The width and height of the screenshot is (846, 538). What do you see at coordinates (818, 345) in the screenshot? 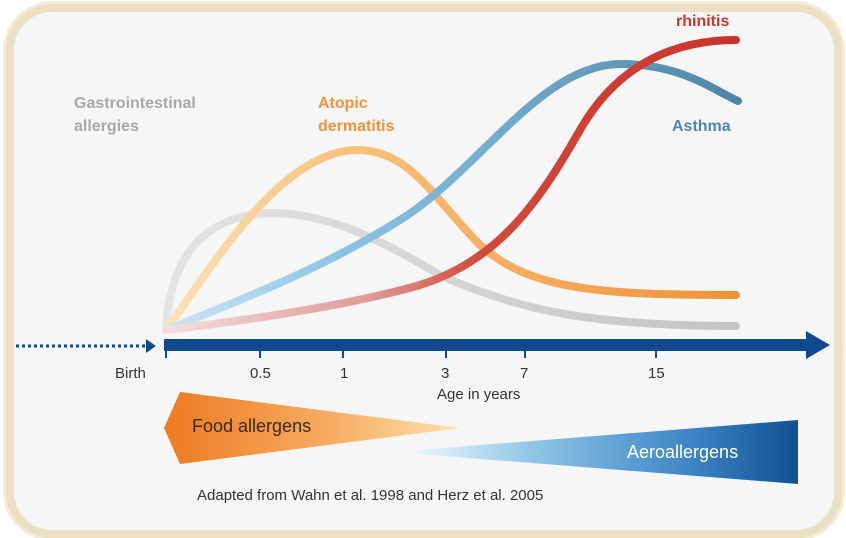
I see `time-axis-arrowhead` at bounding box center [818, 345].